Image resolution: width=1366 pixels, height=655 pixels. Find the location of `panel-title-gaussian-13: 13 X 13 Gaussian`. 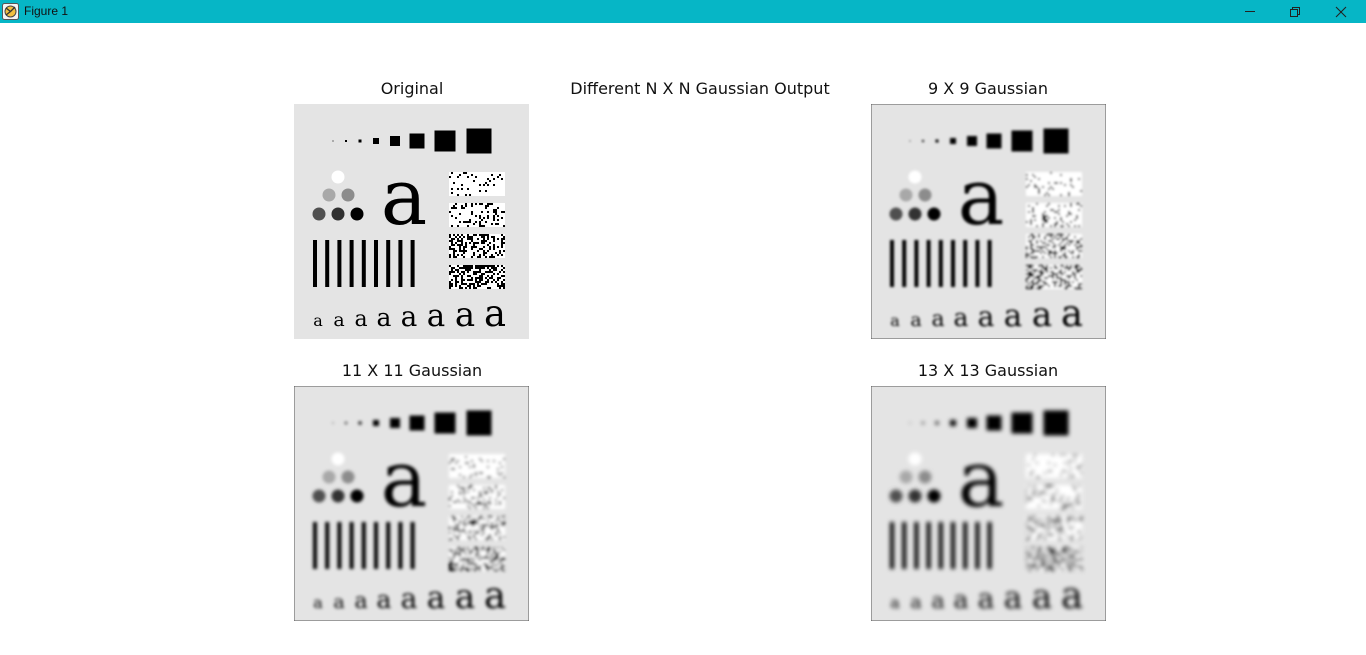

panel-title-gaussian-13: 13 X 13 Gaussian is located at coordinates (988, 371).